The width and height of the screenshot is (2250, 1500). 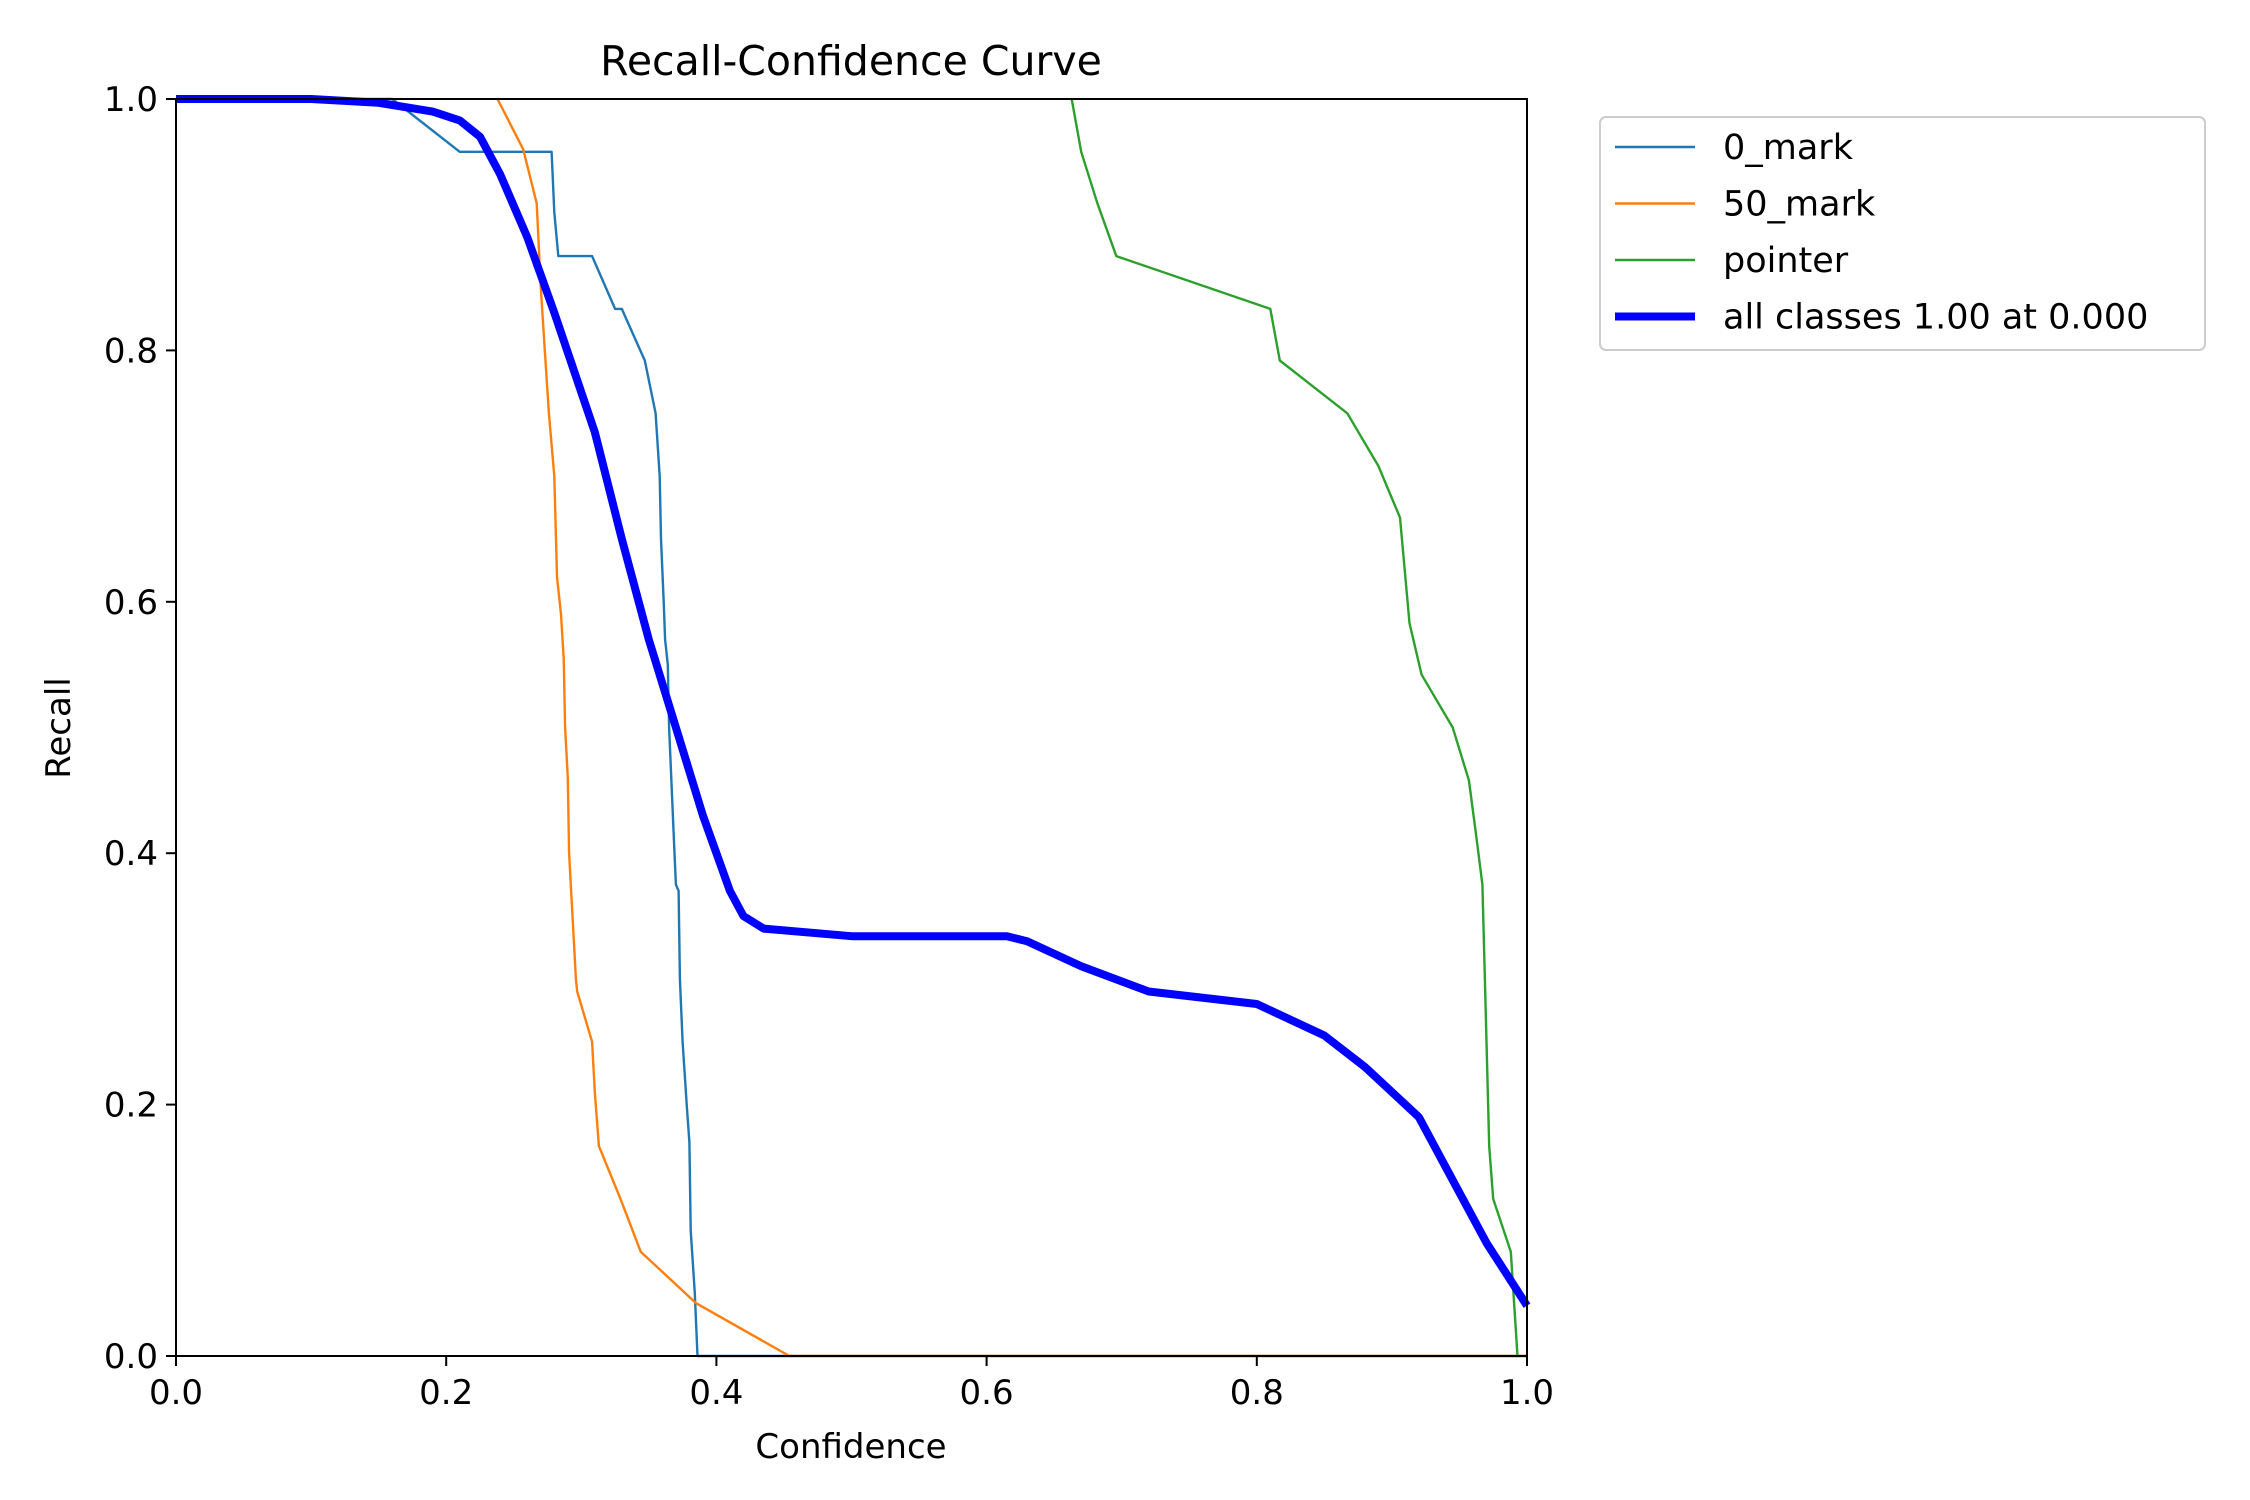 What do you see at coordinates (1527, 1393) in the screenshot?
I see `x-tick-label: 1.0` at bounding box center [1527, 1393].